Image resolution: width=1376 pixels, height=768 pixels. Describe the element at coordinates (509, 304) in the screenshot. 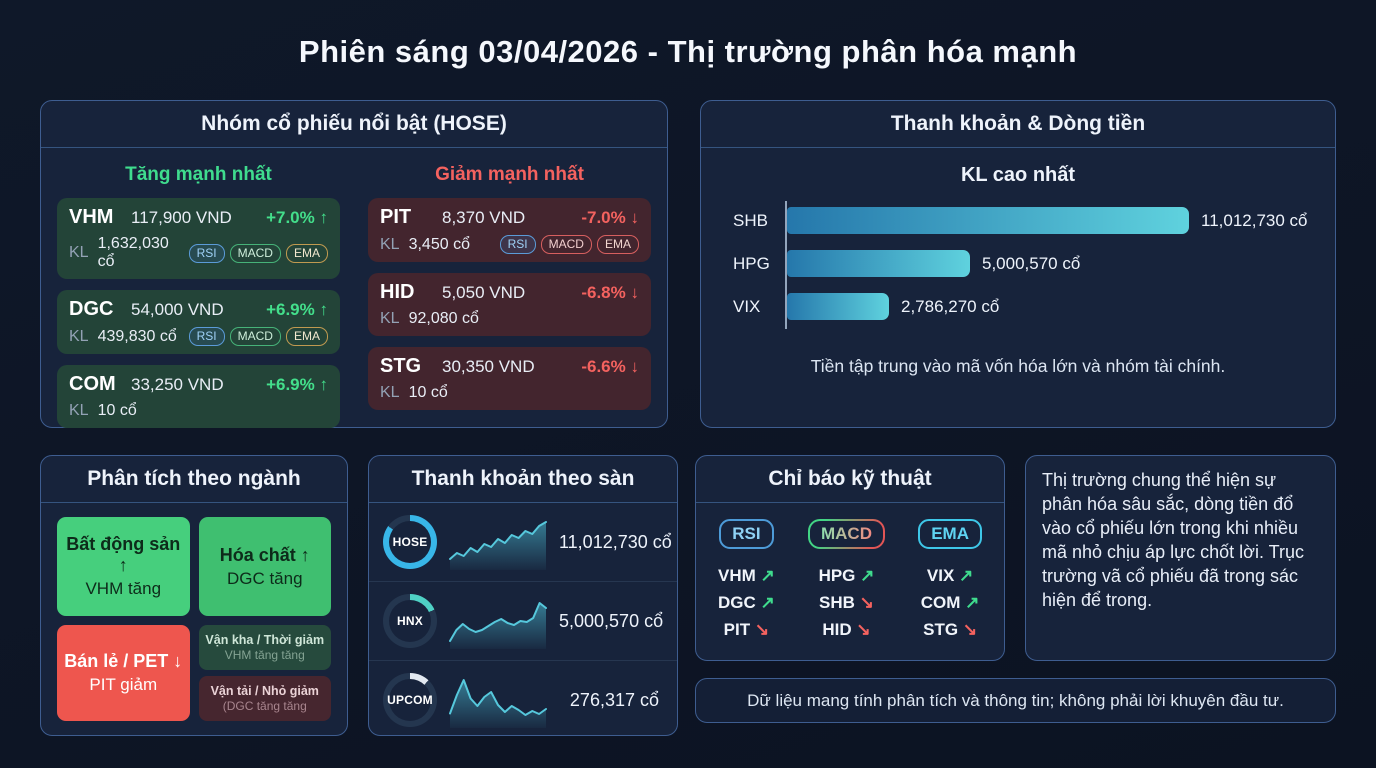

I see `stock-card-hid: HID 5,050 VND -6.8% ↓ KL 92,080 cổ` at that location.